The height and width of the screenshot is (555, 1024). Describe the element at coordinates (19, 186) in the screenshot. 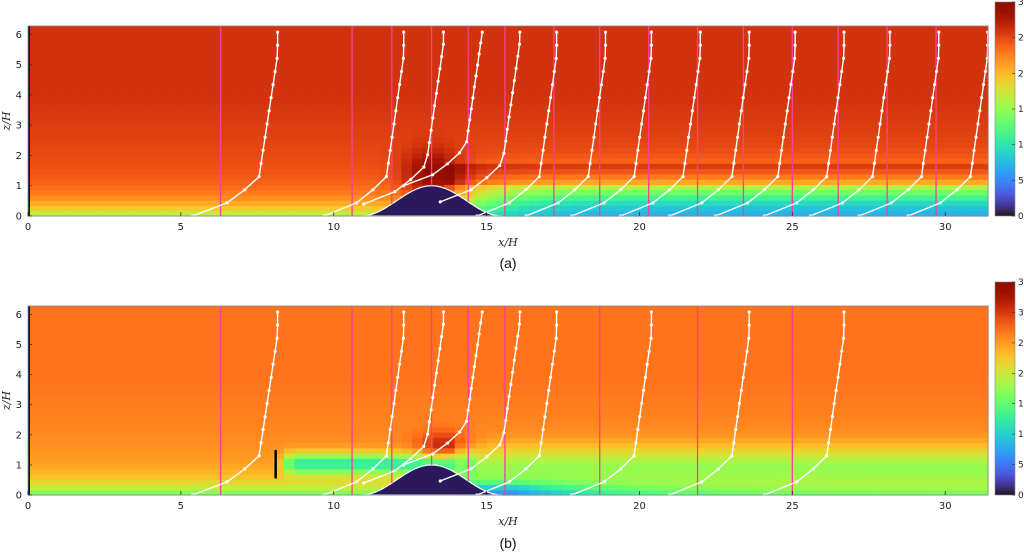

I see `y-tick-label: 1` at that location.